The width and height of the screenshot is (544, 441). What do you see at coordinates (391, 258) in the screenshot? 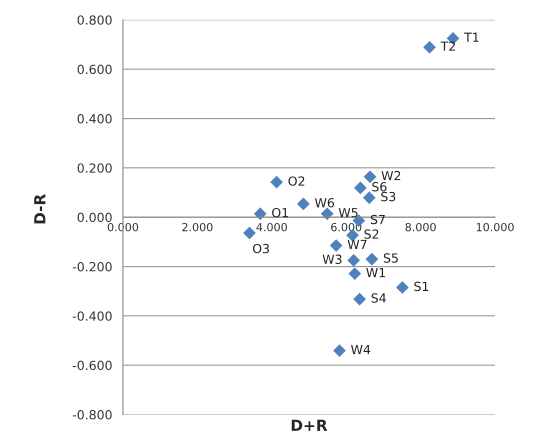
I see `annotation: S5` at bounding box center [391, 258].